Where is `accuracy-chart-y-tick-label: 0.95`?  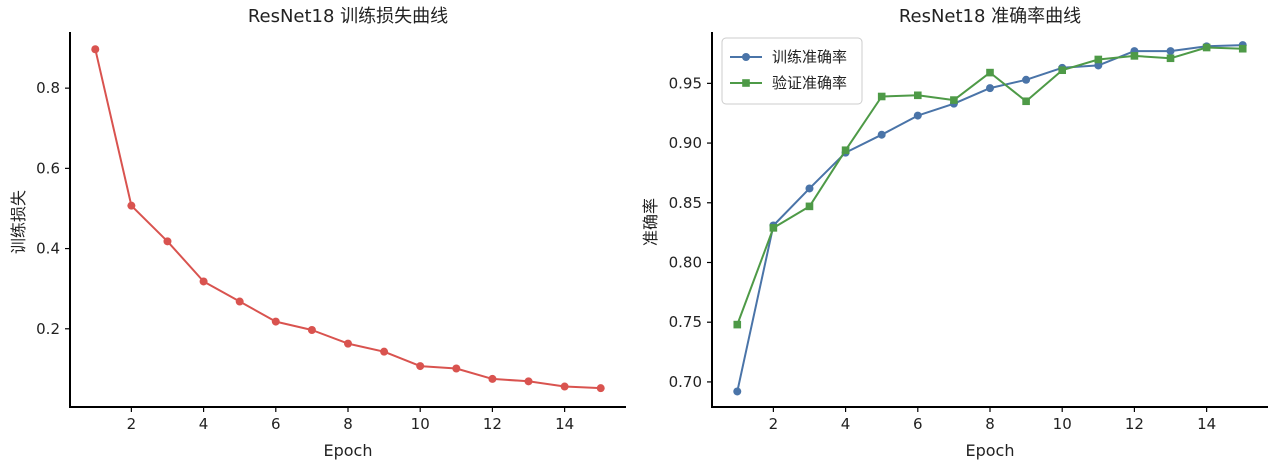 accuracy-chart-y-tick-label: 0.95 is located at coordinates (685, 83).